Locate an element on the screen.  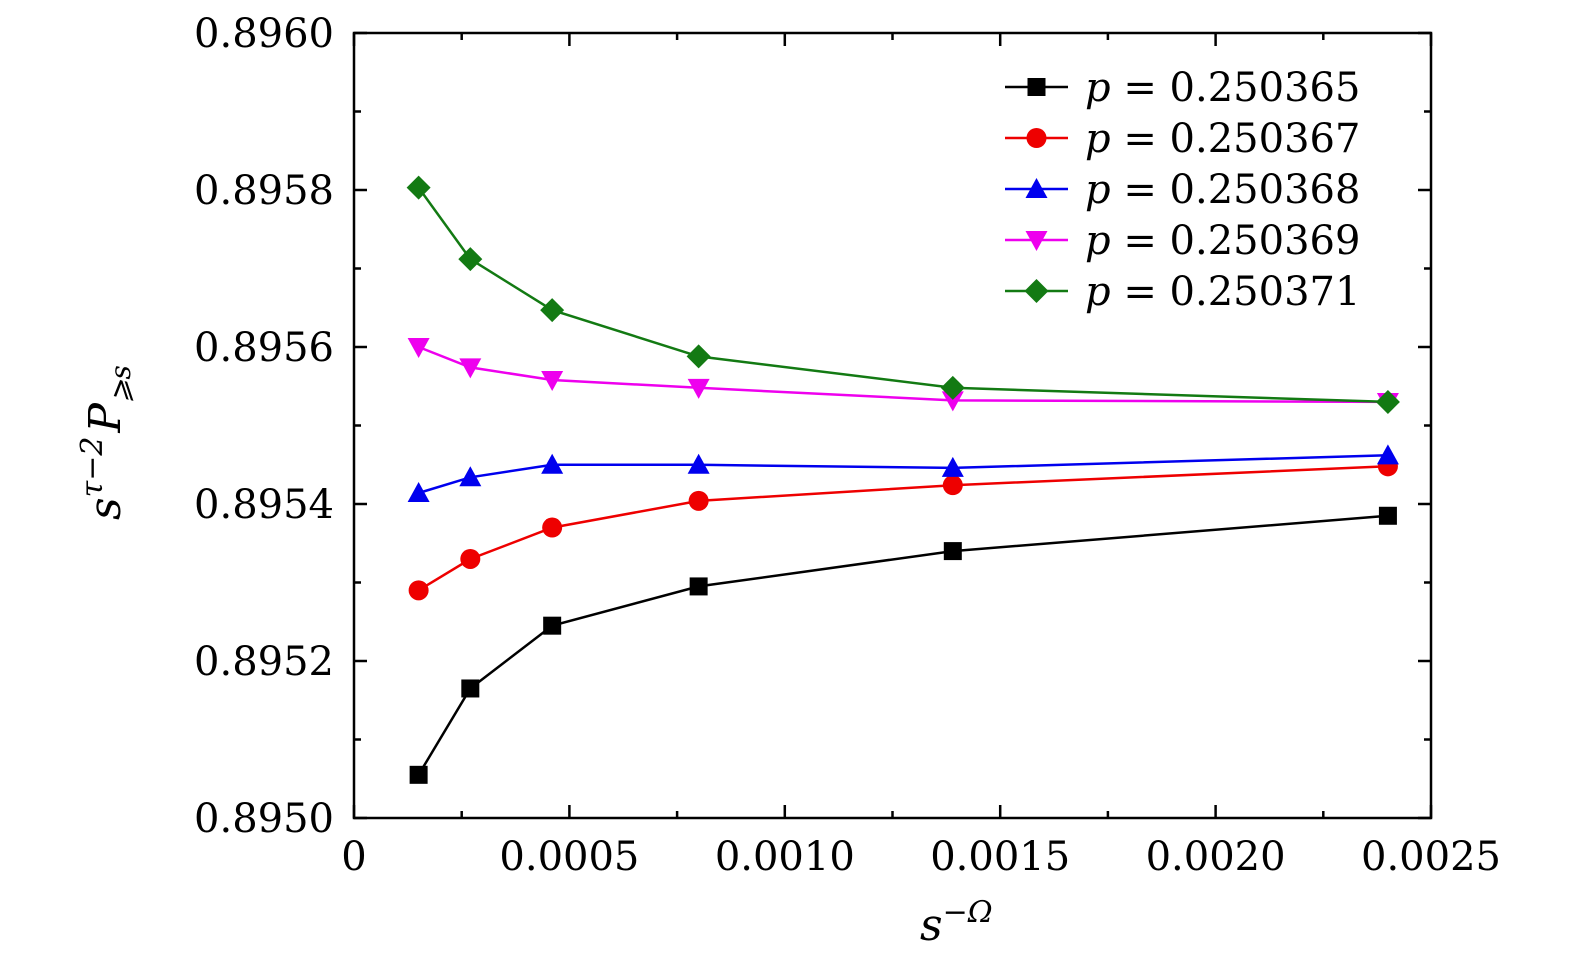
y-tick-label: 0.8956 is located at coordinates (264, 348).